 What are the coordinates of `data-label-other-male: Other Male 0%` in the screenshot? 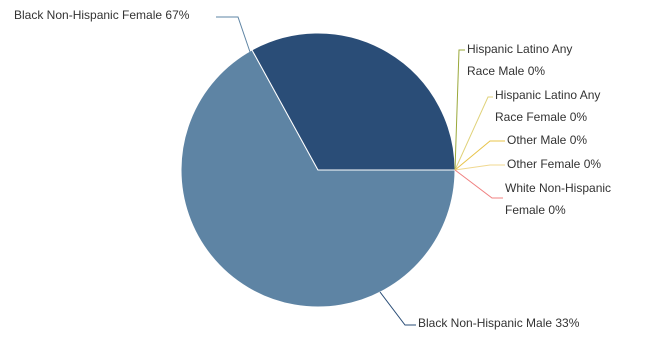 It's located at (547, 140).